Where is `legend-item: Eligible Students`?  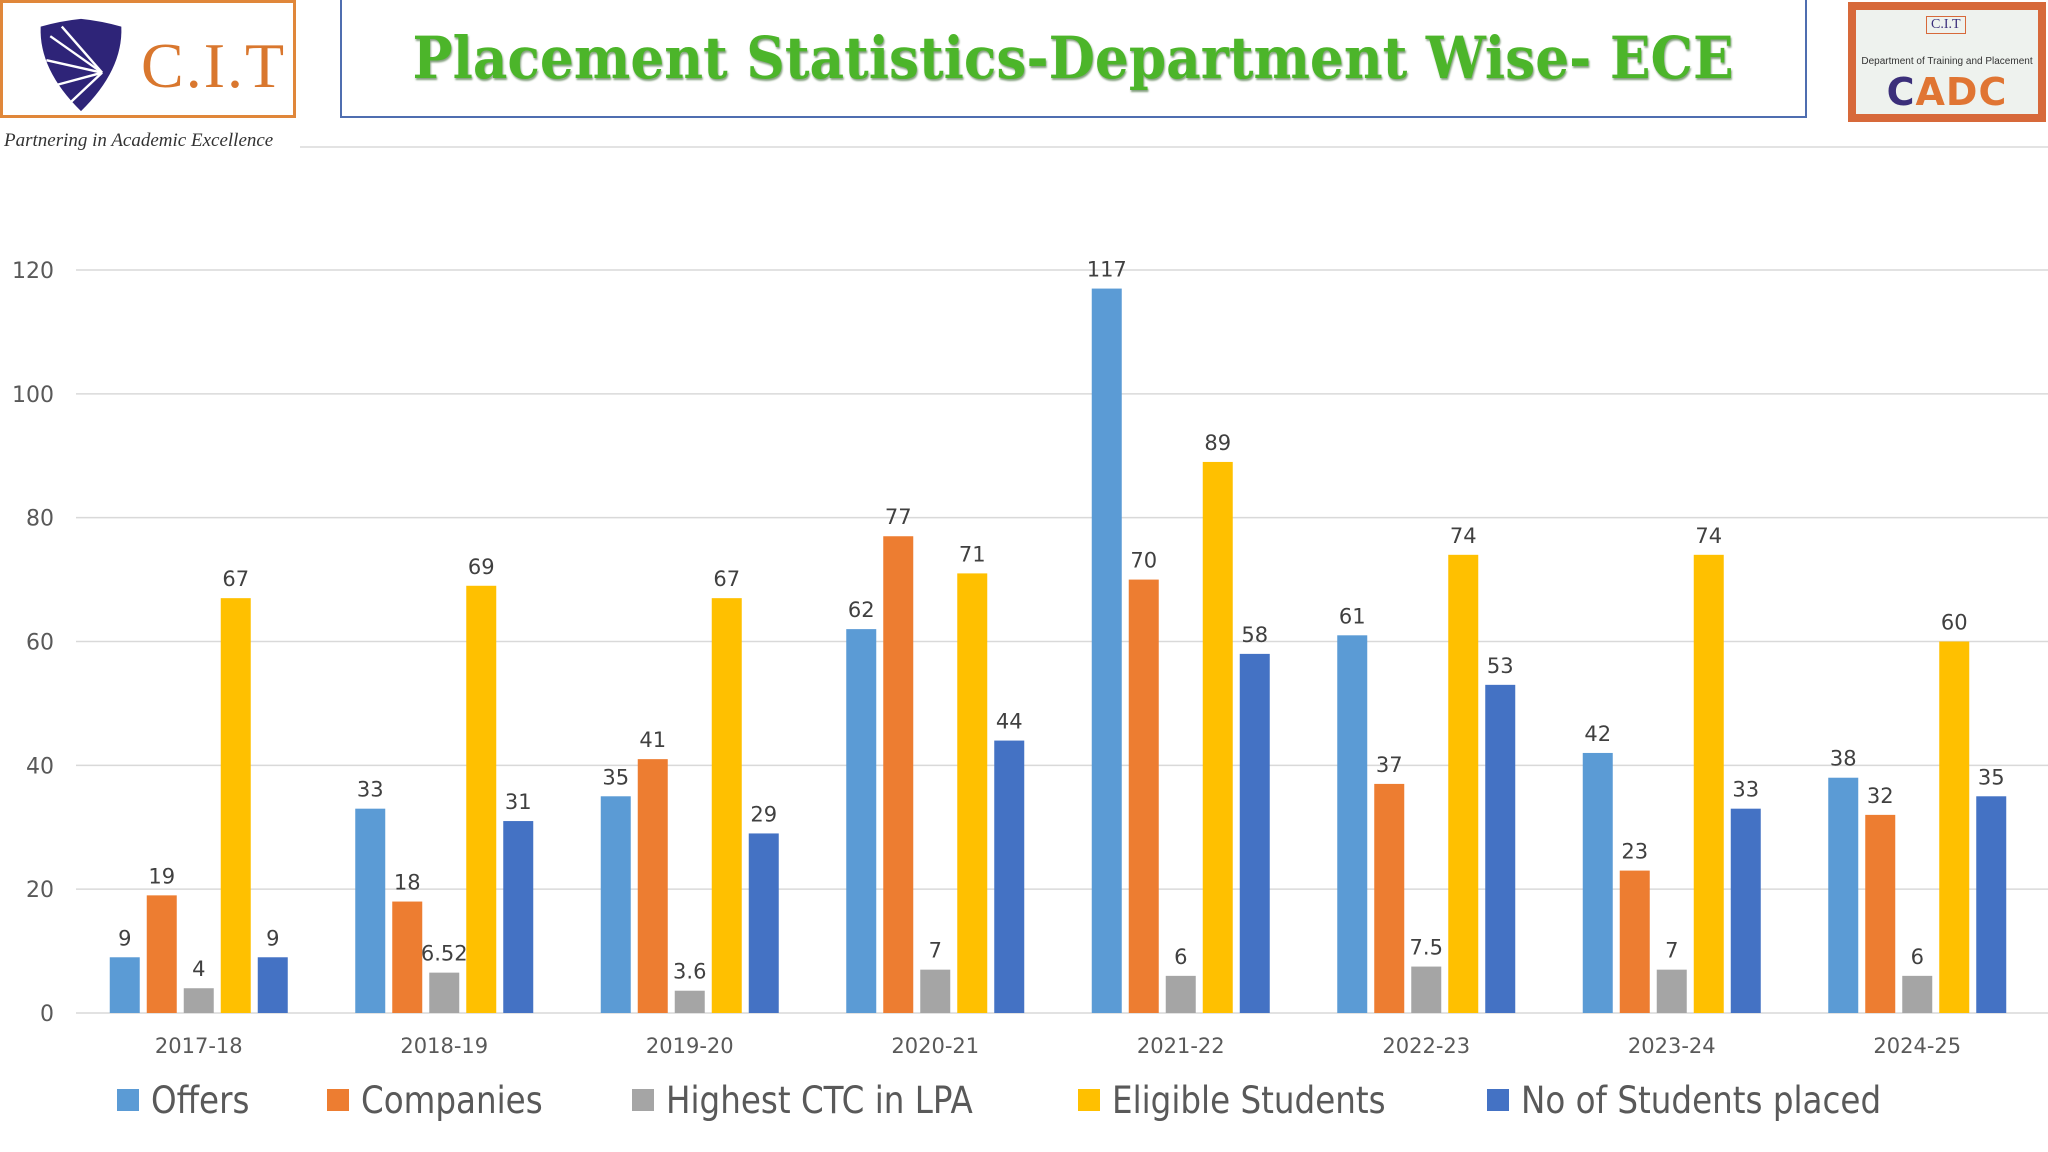 legend-item: Eligible Students is located at coordinates (1250, 1100).